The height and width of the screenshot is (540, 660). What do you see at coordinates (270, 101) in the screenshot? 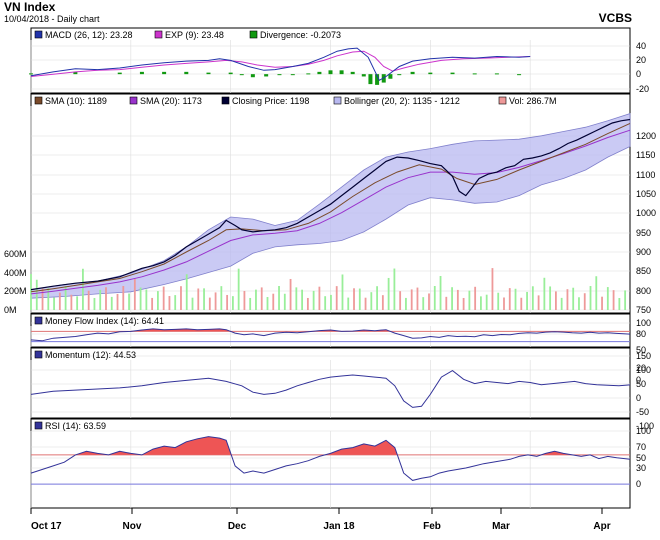
I see `legend-label: Closing Price: 1198` at bounding box center [270, 101].